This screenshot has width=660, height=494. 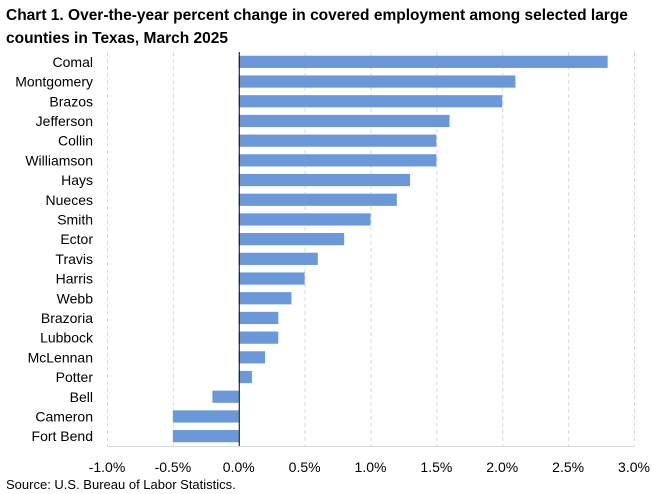 I want to click on bar-hays, so click(x=324, y=180).